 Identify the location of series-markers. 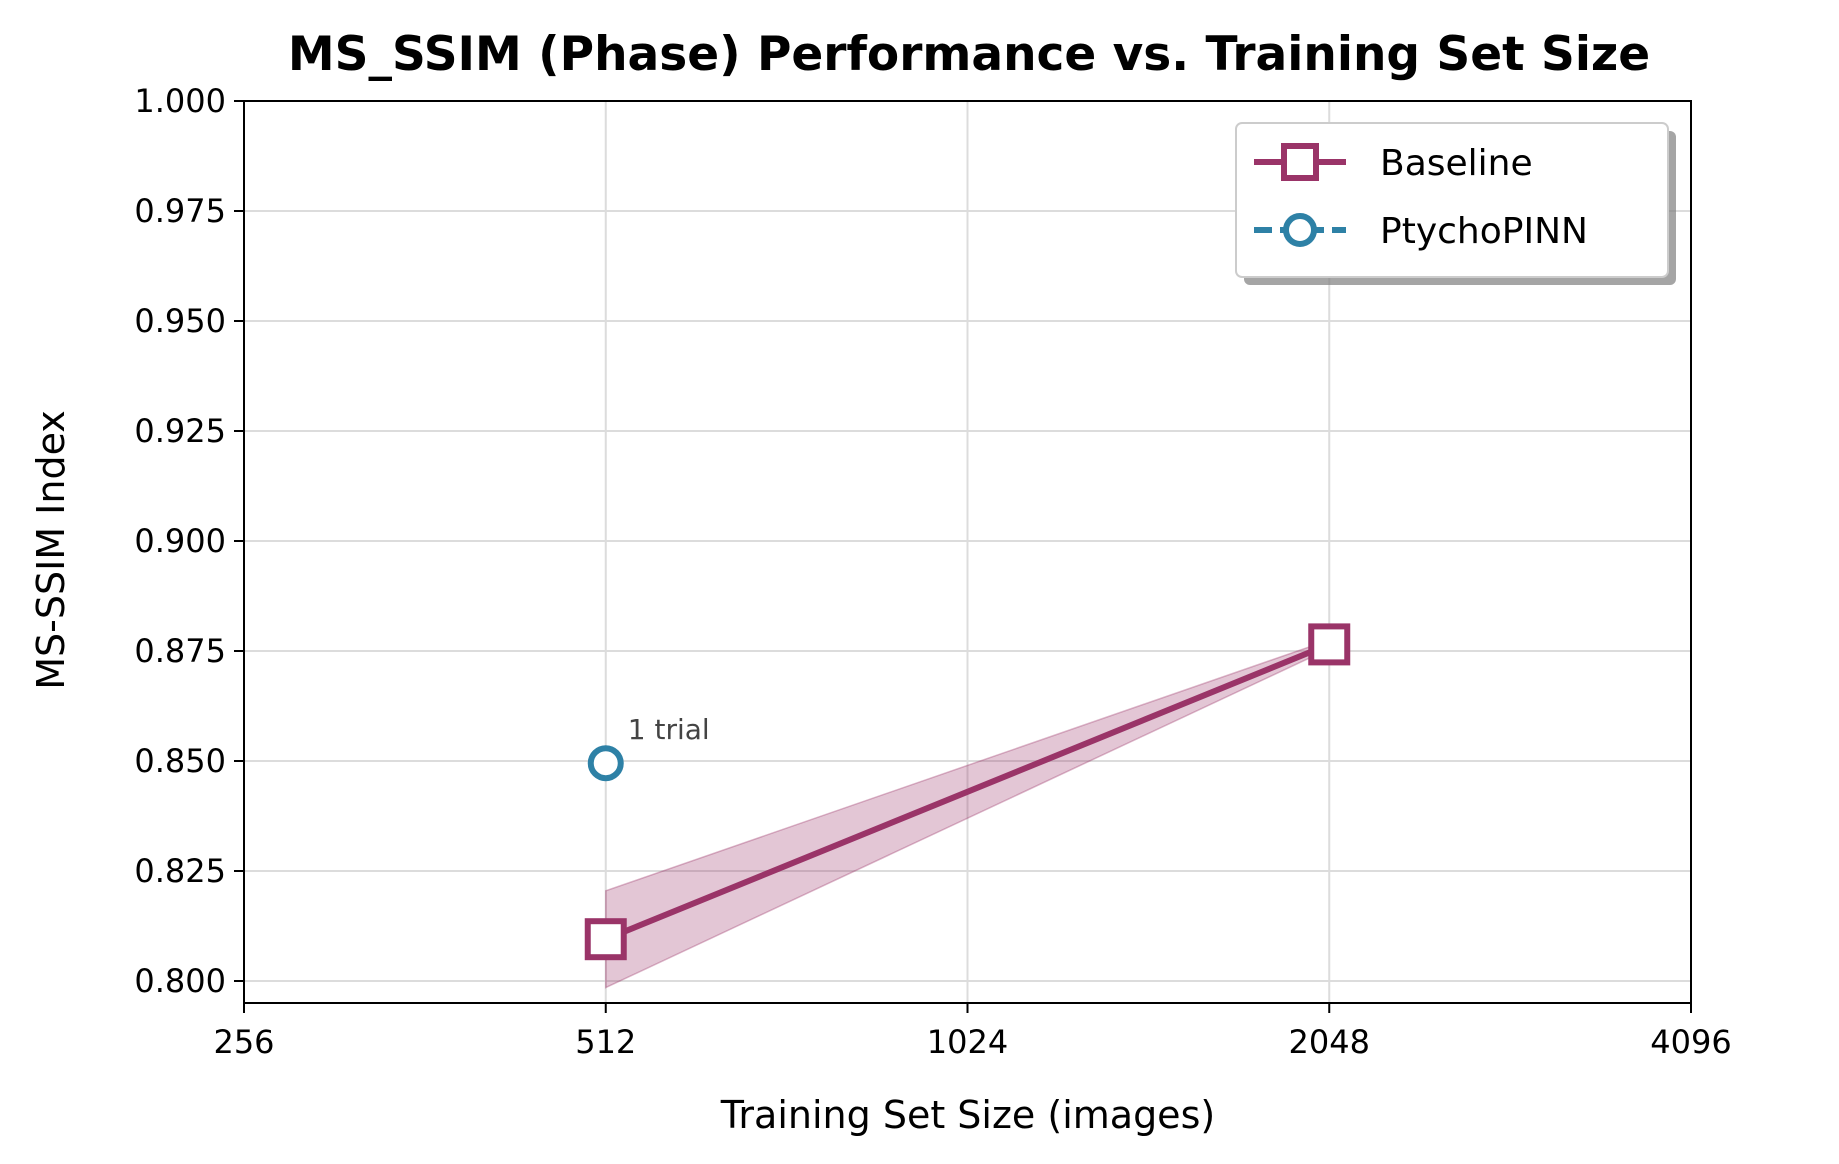
(967, 792).